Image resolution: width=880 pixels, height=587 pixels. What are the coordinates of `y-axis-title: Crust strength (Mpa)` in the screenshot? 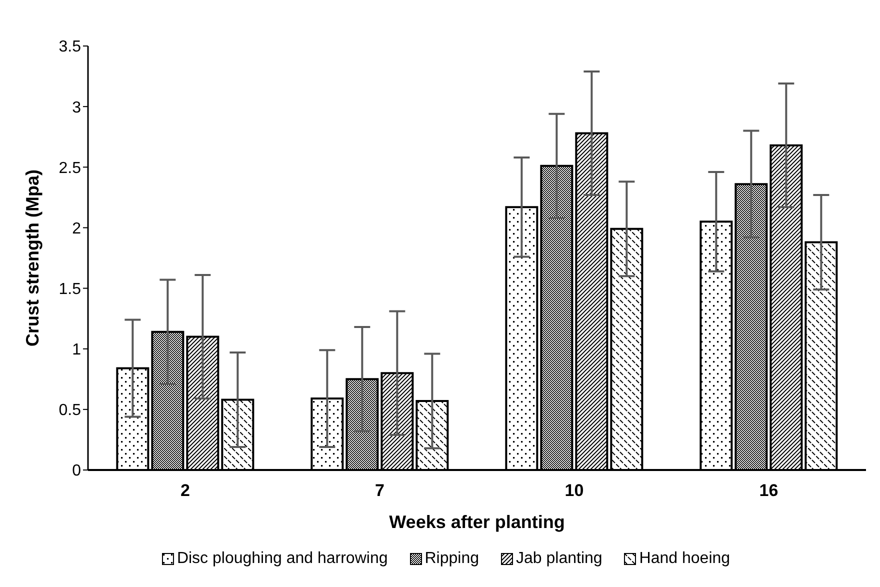 It's located at (32, 258).